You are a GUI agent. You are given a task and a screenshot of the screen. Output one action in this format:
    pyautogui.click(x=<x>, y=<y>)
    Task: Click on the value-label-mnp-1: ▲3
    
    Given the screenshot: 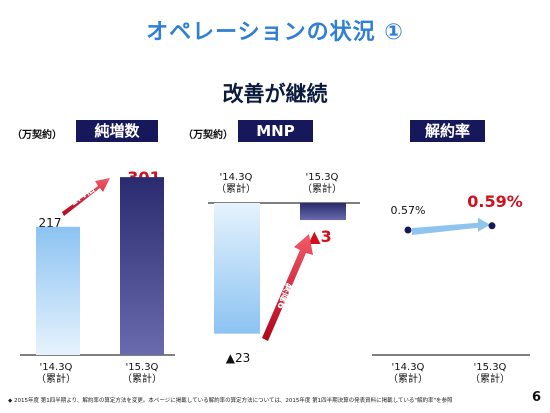 What is the action you would take?
    pyautogui.click(x=320, y=236)
    